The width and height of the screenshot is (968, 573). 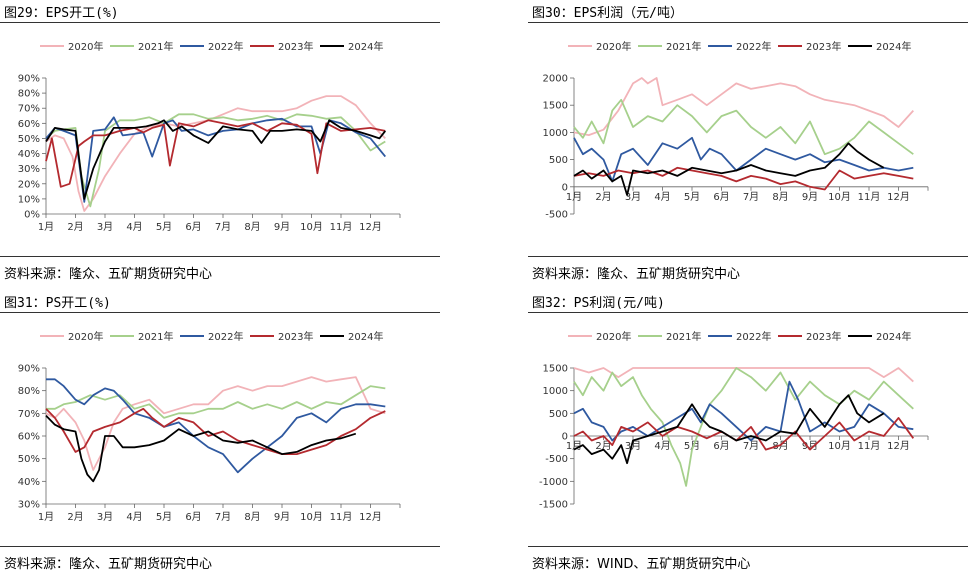 I want to click on y-tick-label: 60%, so click(x=29, y=437).